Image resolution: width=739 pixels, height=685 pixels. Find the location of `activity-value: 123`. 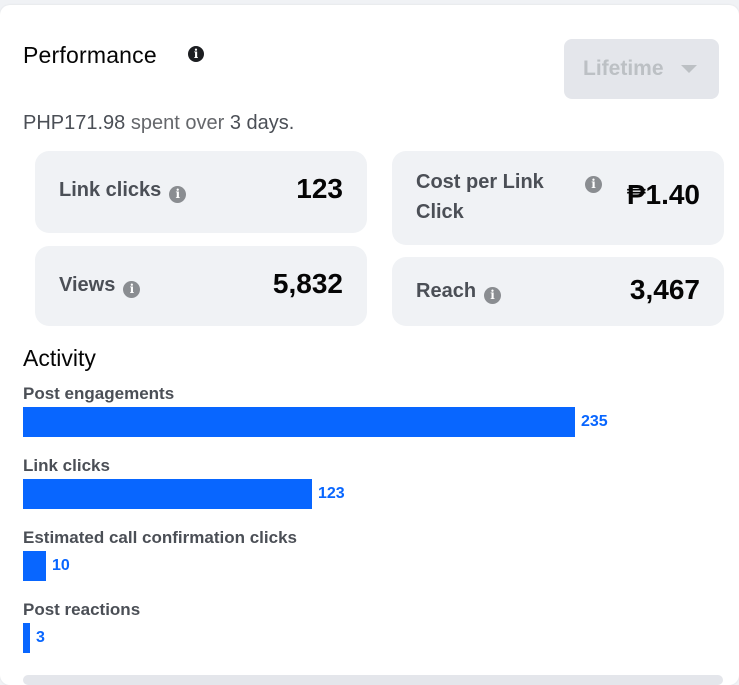

activity-value: 123 is located at coordinates (331, 493).